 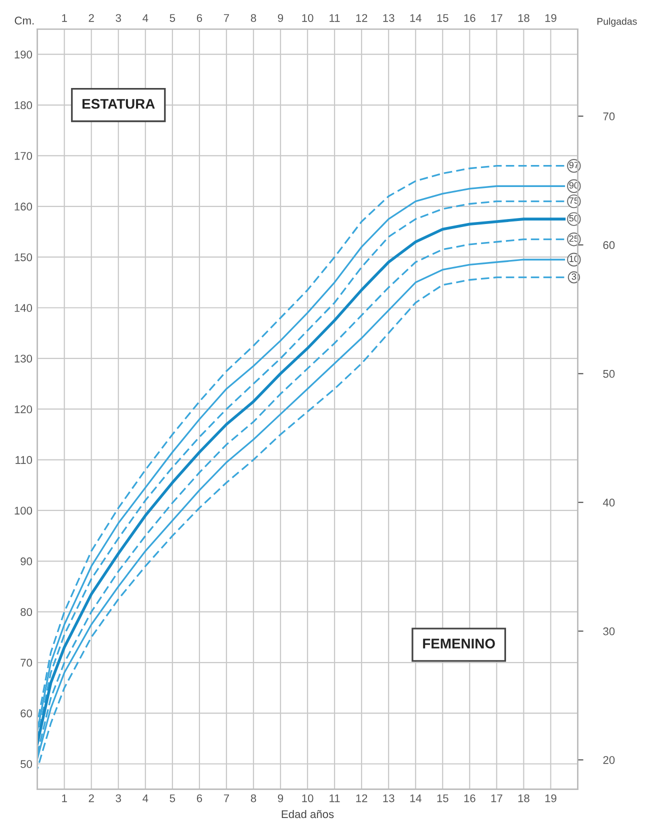 What do you see at coordinates (118, 798) in the screenshot?
I see `x-tick-label: 3` at bounding box center [118, 798].